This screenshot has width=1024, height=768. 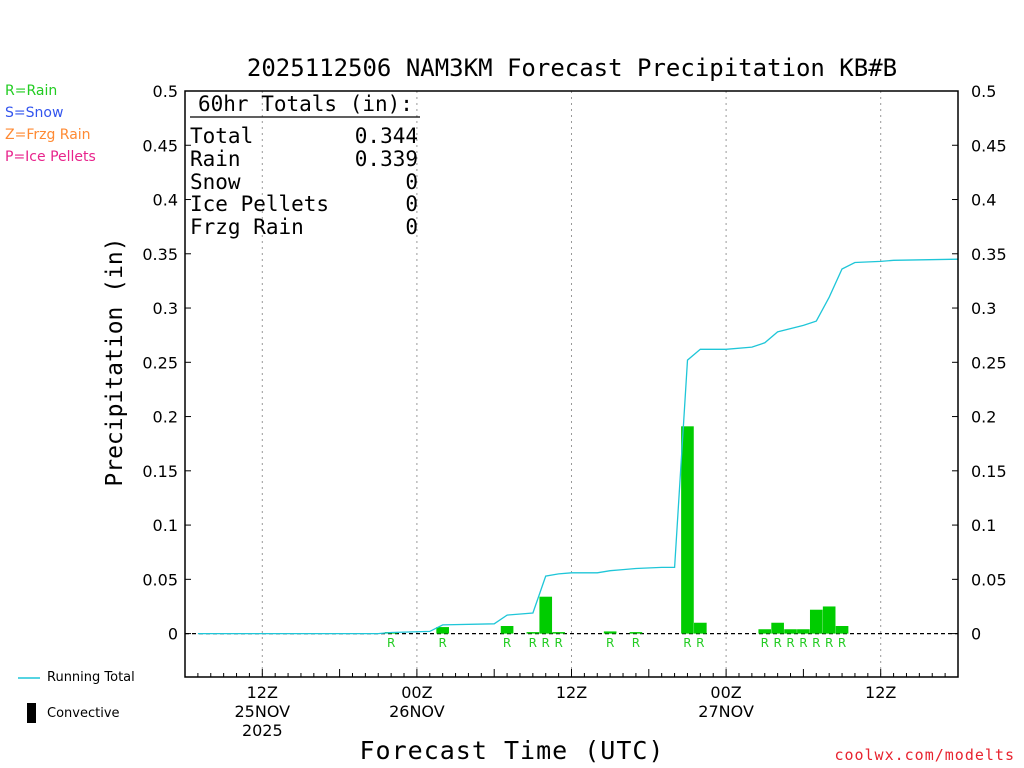 What do you see at coordinates (512, 750) in the screenshot?
I see `x-axis-label: Forecast Time (UTC)` at bounding box center [512, 750].